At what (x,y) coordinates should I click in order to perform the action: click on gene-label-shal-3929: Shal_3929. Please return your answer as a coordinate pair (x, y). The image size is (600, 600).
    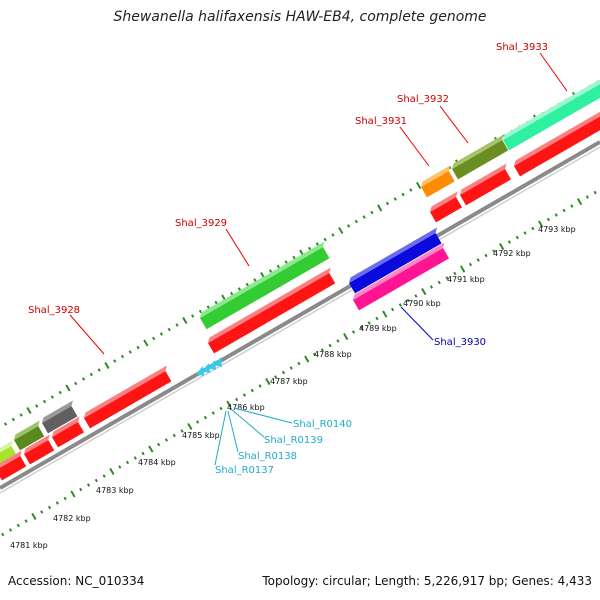
    Looking at the image, I should click on (201, 223).